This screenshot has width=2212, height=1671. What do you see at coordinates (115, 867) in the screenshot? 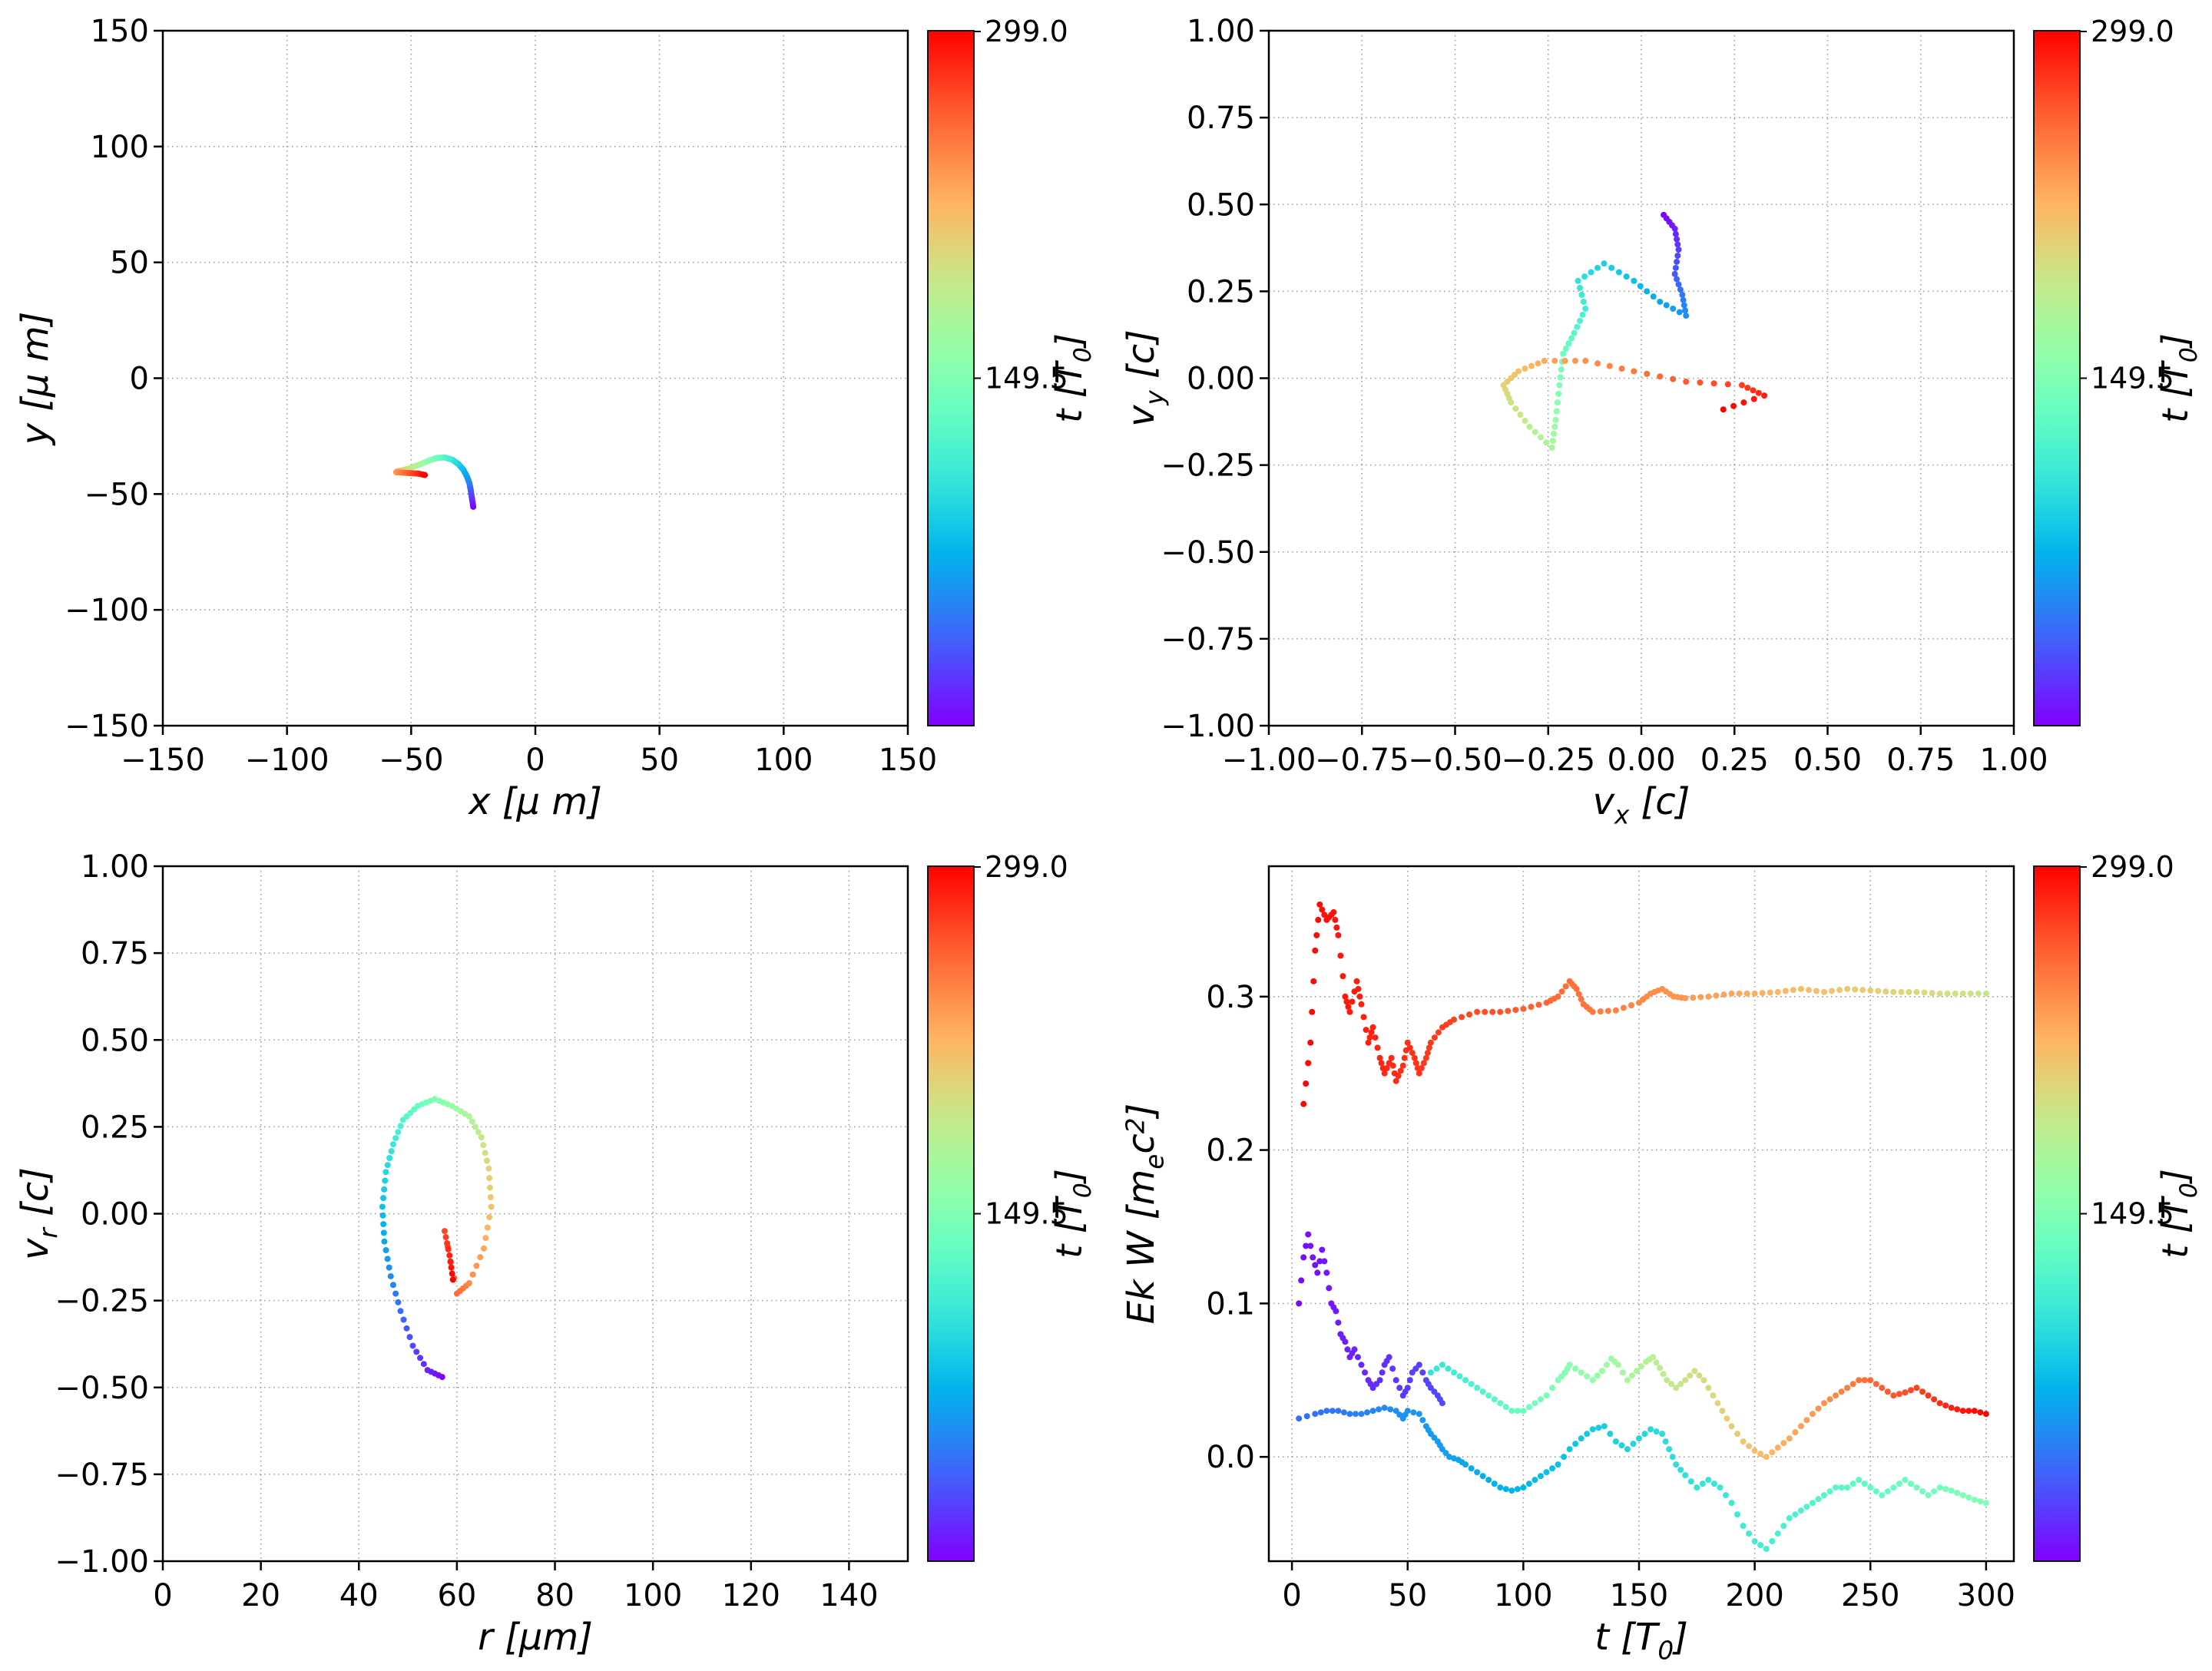
I see `y-tick-label: 1.00` at bounding box center [115, 867].